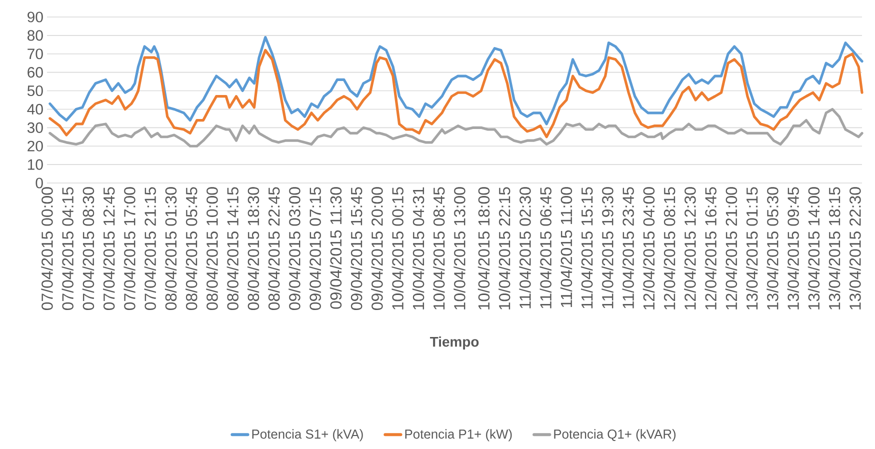 The width and height of the screenshot is (875, 449). What do you see at coordinates (35, 164) in the screenshot?
I see `y-tick-label: 10` at bounding box center [35, 164].